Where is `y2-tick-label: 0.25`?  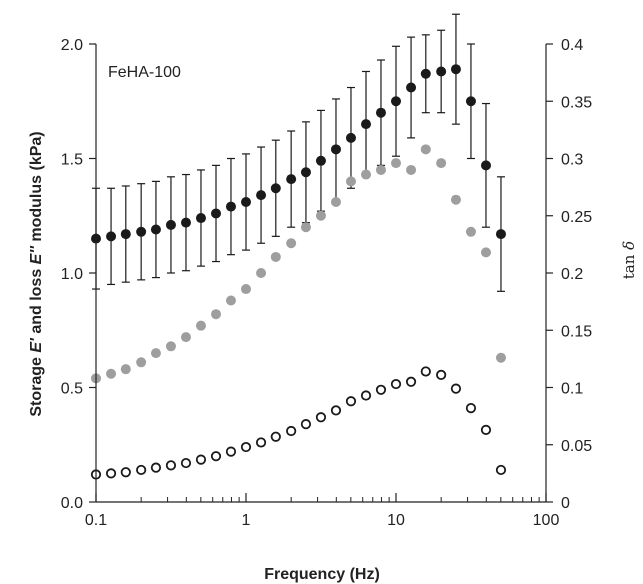 y2-tick-label: 0.25 is located at coordinates (576, 217).